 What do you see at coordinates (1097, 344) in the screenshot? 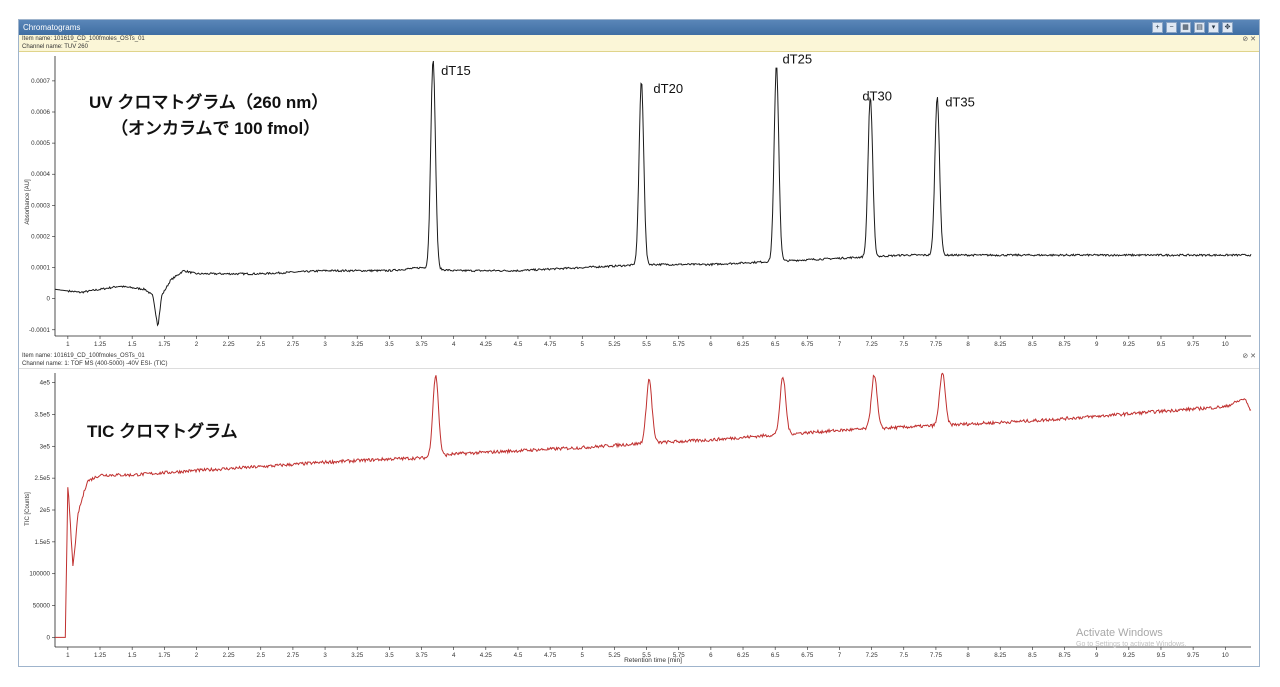
I see `uv-x-tick-label: 9` at bounding box center [1097, 344].